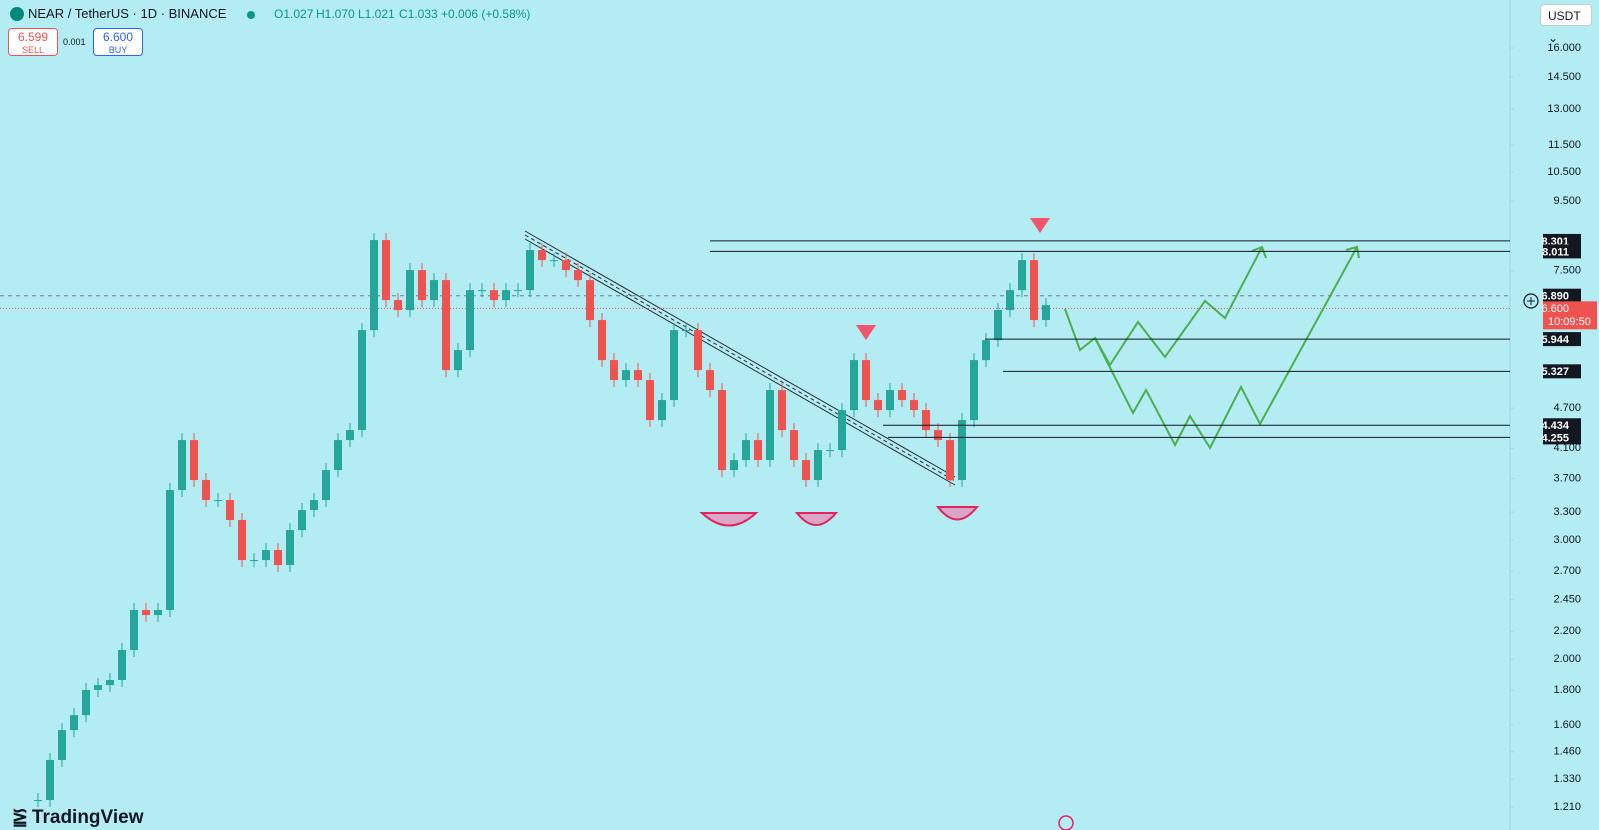 The width and height of the screenshot is (1599, 830). I want to click on ohlc-open: O1.027, so click(294, 14).